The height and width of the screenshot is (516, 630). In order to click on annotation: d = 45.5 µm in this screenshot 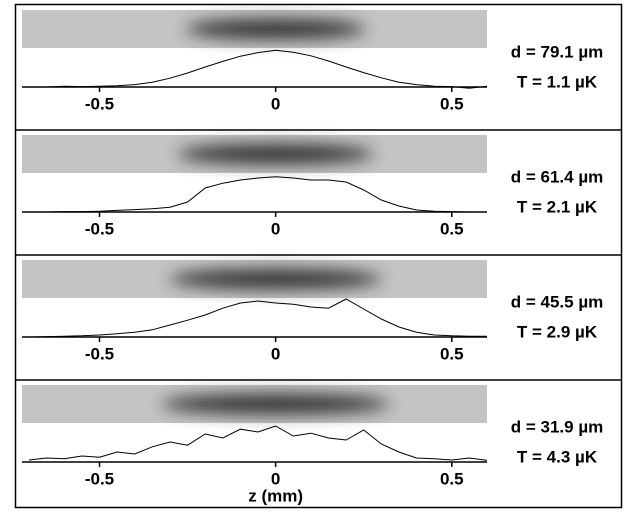, I will do `click(557, 301)`.